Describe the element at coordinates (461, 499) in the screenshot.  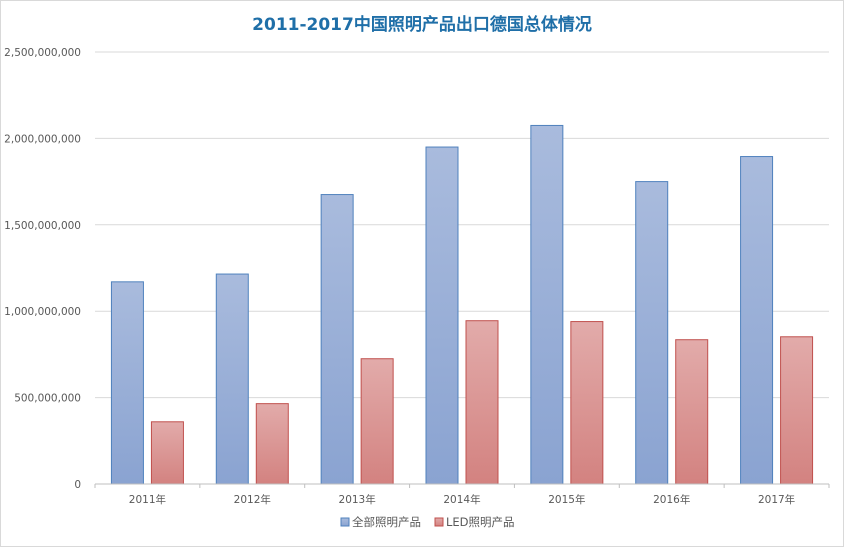
I see `x-tick-label: 2014年` at that location.